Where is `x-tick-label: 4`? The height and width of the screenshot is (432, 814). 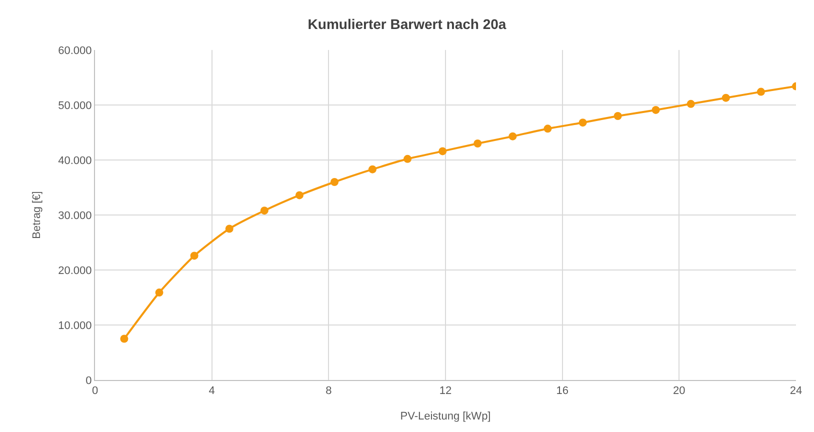
x-tick-label: 4 is located at coordinates (211, 391).